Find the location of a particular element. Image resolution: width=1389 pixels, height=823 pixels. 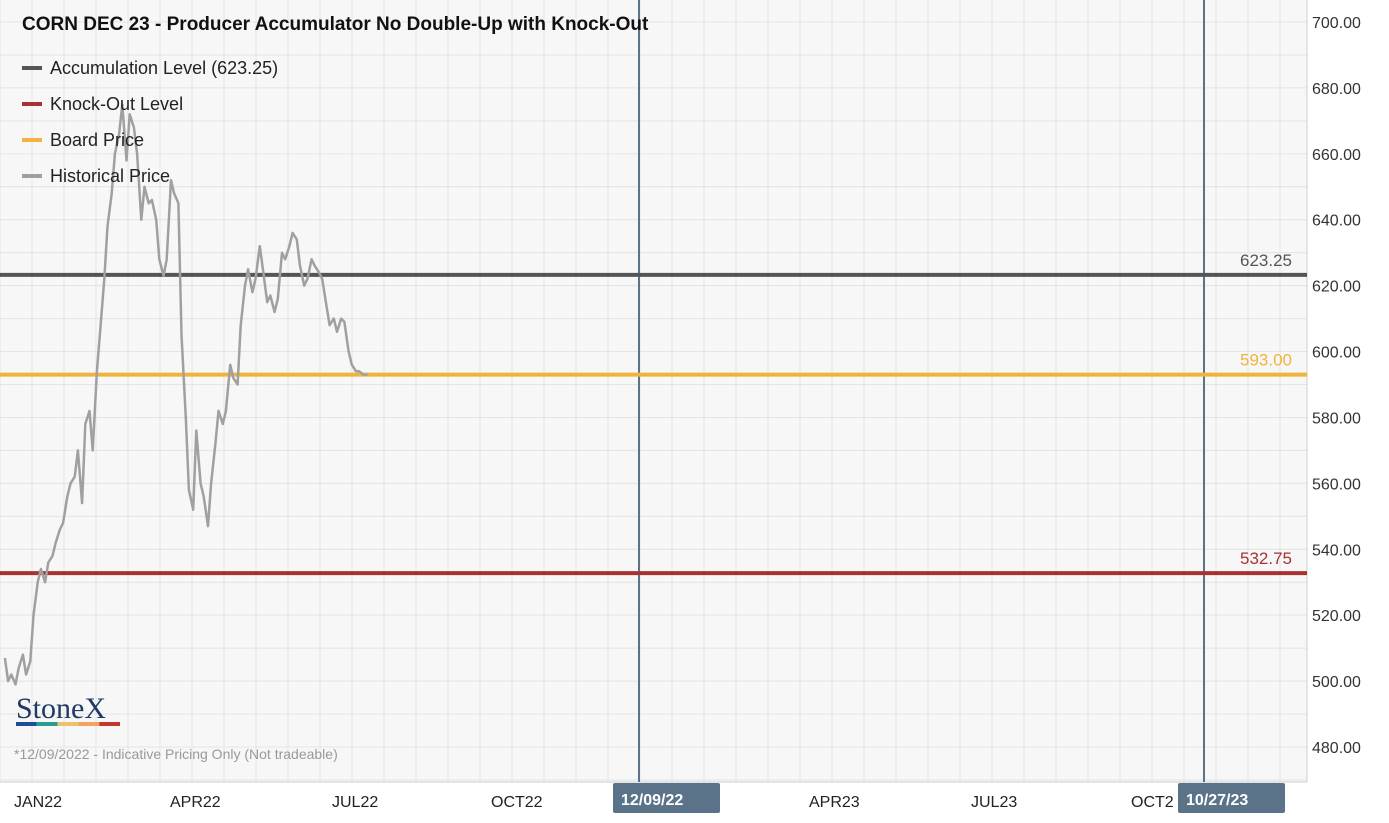

x-tick-label: APR23 is located at coordinates (834, 802).